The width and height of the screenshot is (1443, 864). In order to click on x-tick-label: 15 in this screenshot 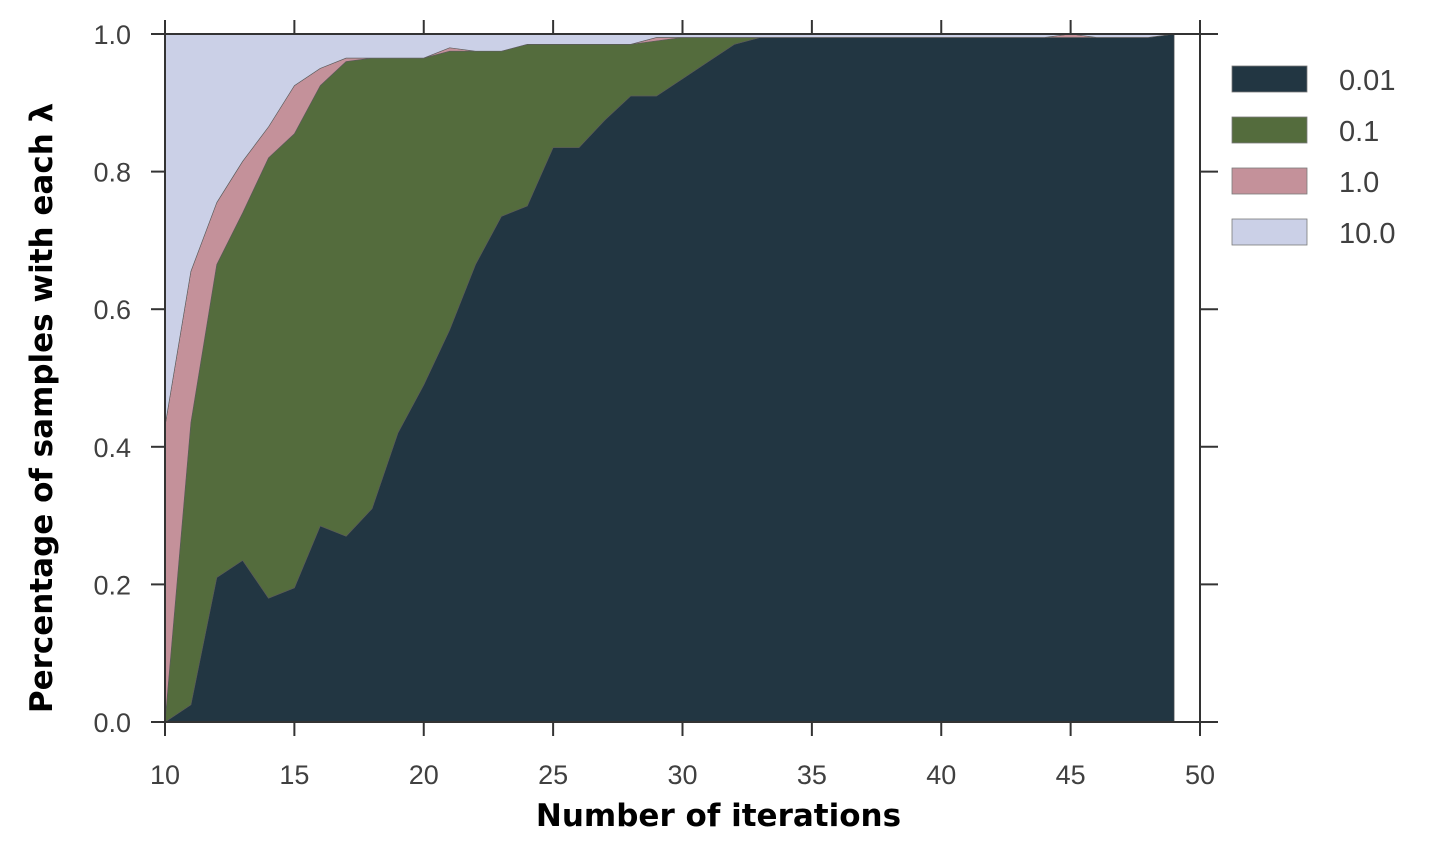, I will do `click(294, 775)`.